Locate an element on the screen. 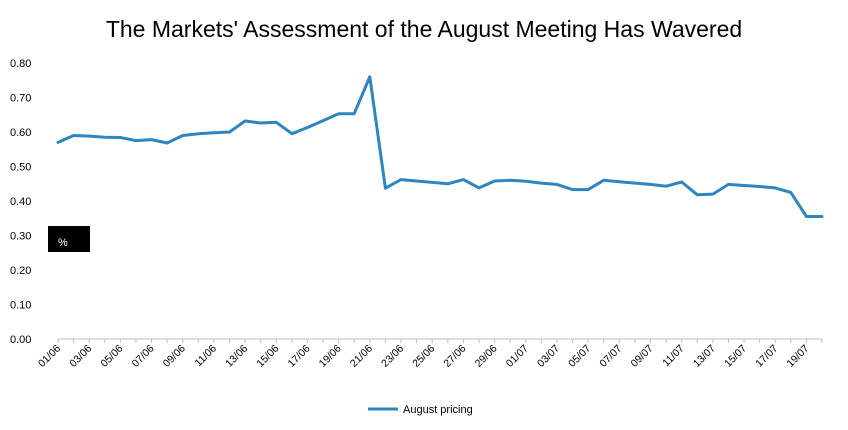  y-tick-label: 0.30 is located at coordinates (20, 237).